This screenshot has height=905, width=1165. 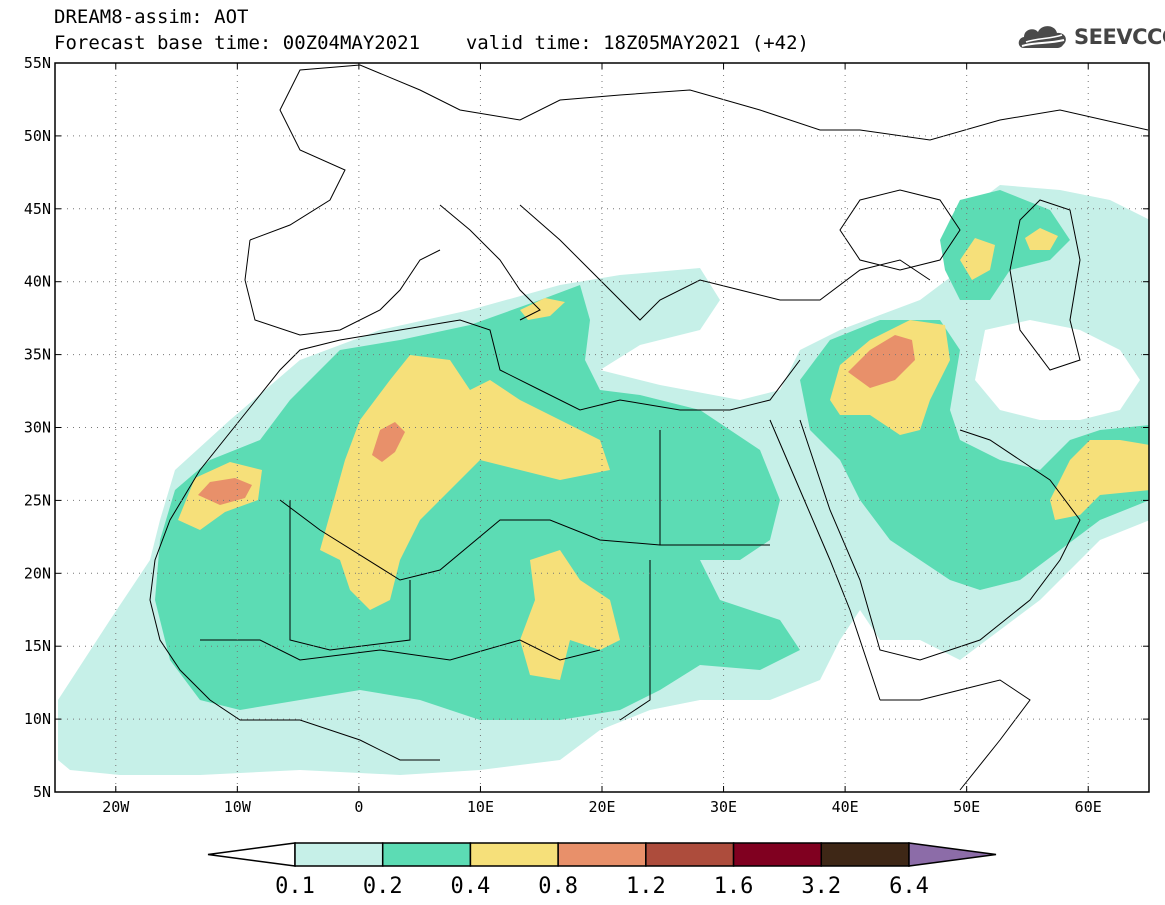 I want to click on aot-void-east, so click(x=1057, y=370).